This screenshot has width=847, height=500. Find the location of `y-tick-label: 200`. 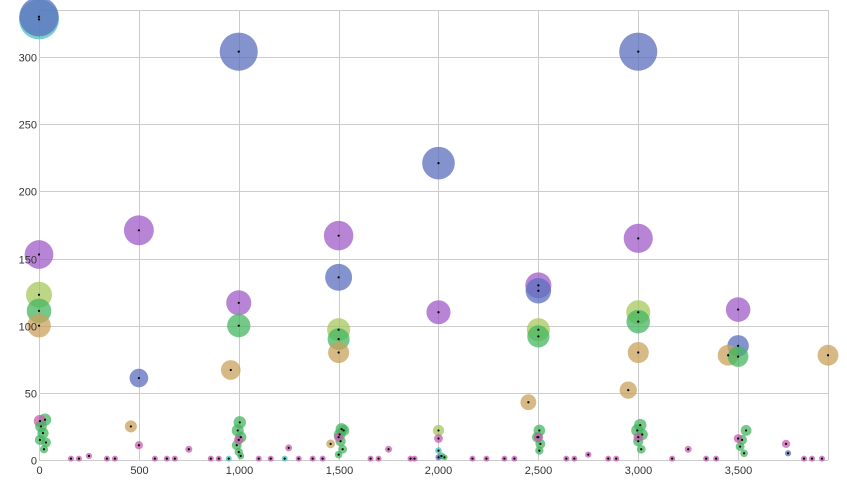

y-tick-label: 200 is located at coordinates (28, 193).